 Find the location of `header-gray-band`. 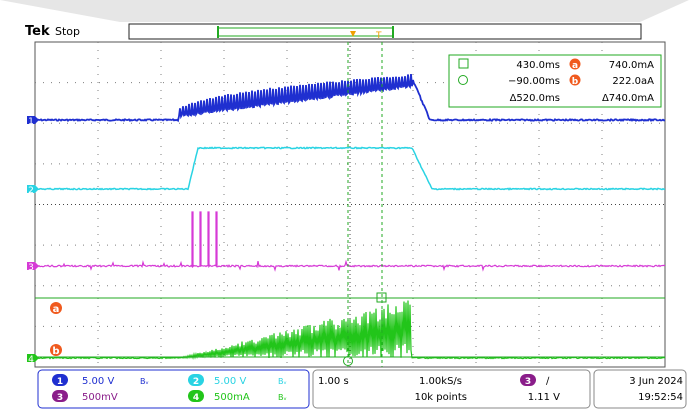

header-gray-band is located at coordinates (344, 11).